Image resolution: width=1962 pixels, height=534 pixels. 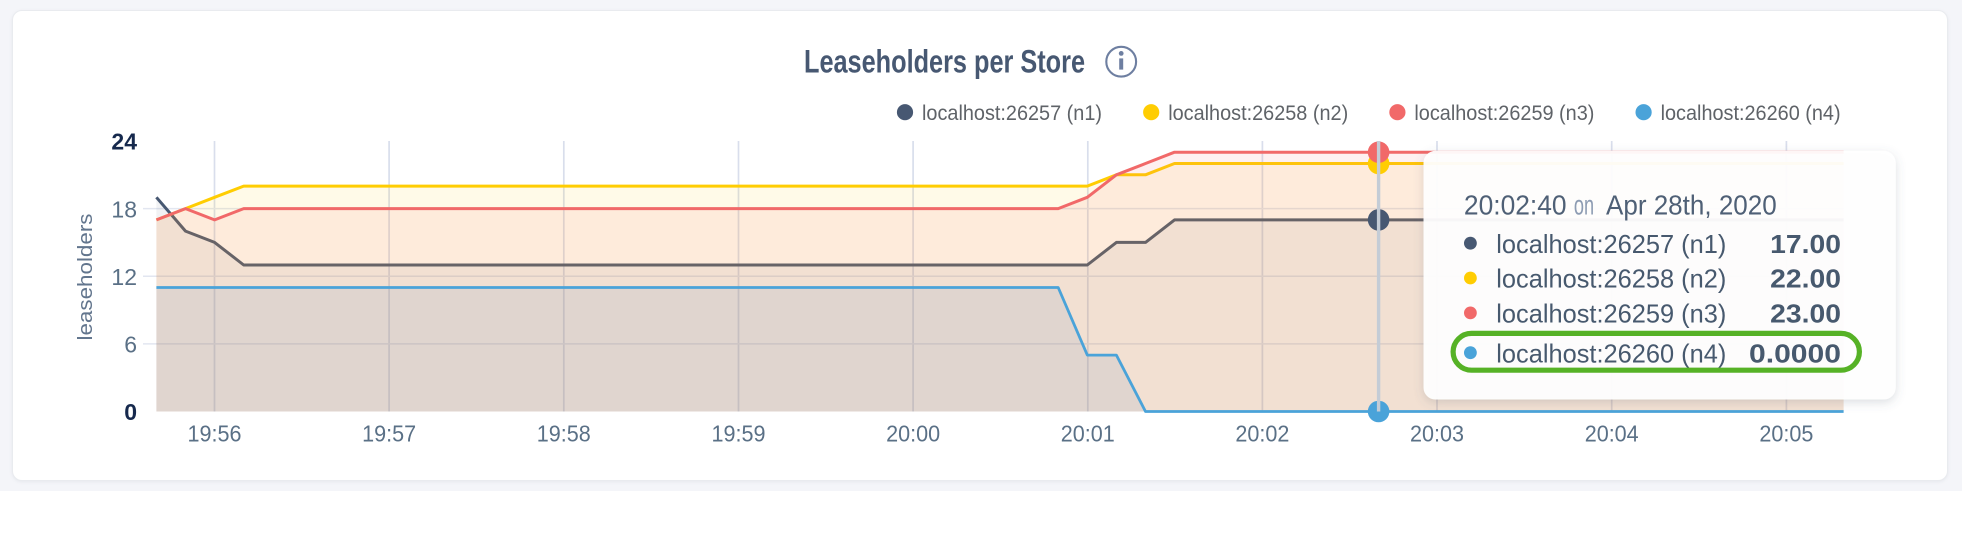 What do you see at coordinates (86, 277) in the screenshot?
I see `svg-text: leaseholders` at bounding box center [86, 277].